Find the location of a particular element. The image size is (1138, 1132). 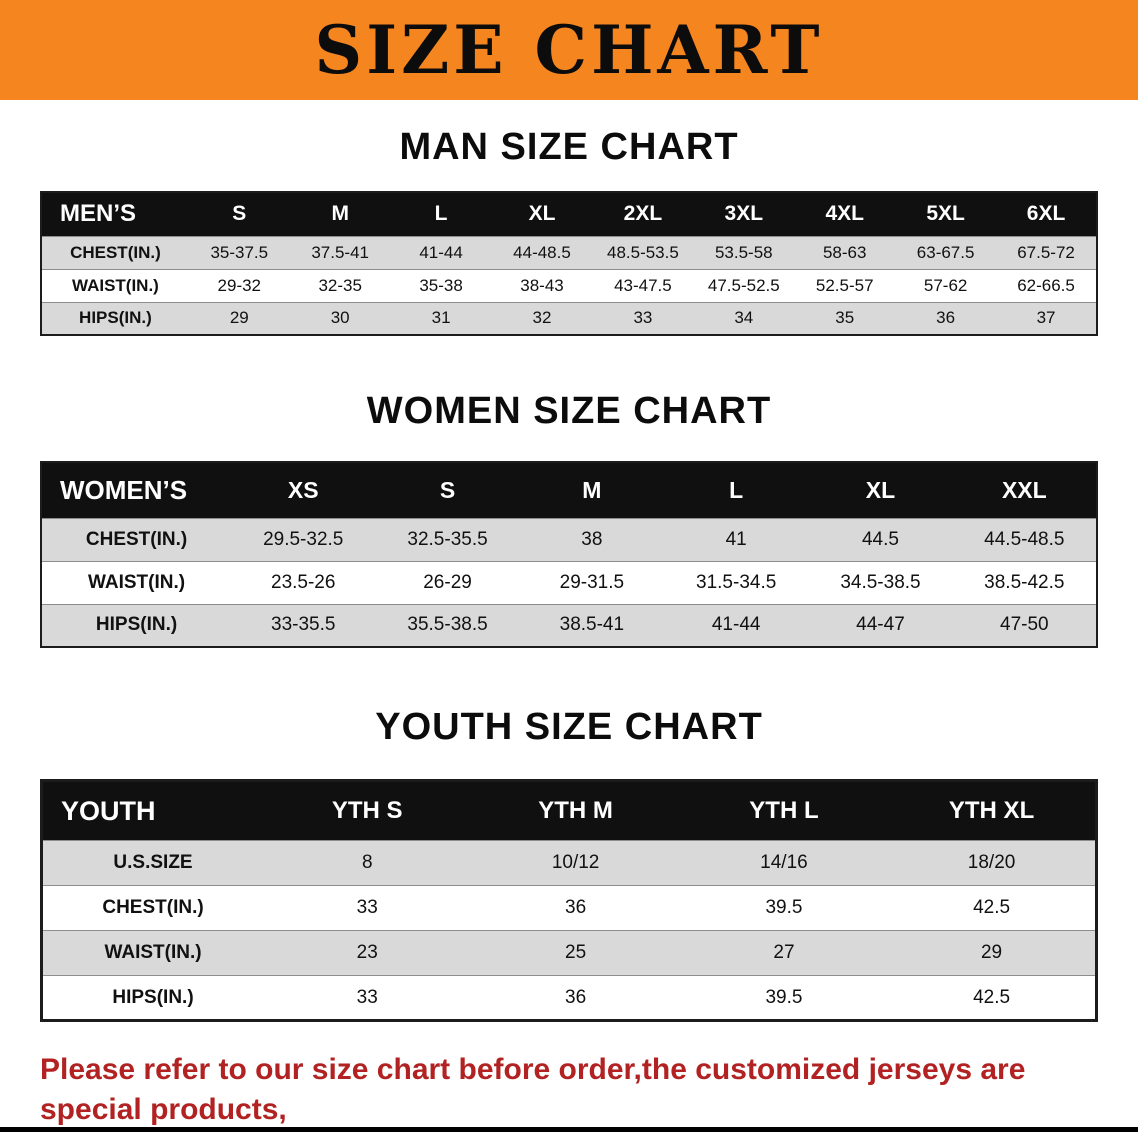

measurement-value-cell: 58-63 is located at coordinates (844, 252).